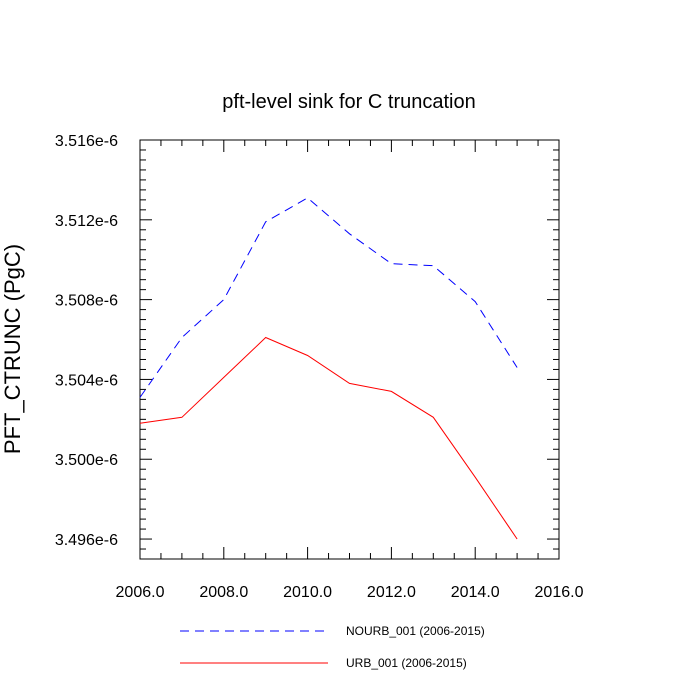 This screenshot has height=700, width=700. I want to click on y-tick-label: 3.500e-6, so click(86, 460).